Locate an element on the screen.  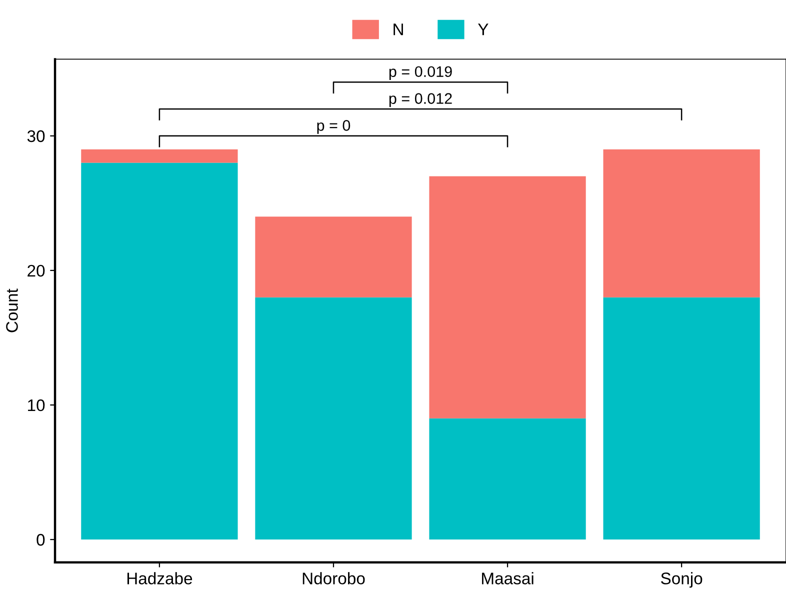
y-axis-title: Count is located at coordinates (12, 310).